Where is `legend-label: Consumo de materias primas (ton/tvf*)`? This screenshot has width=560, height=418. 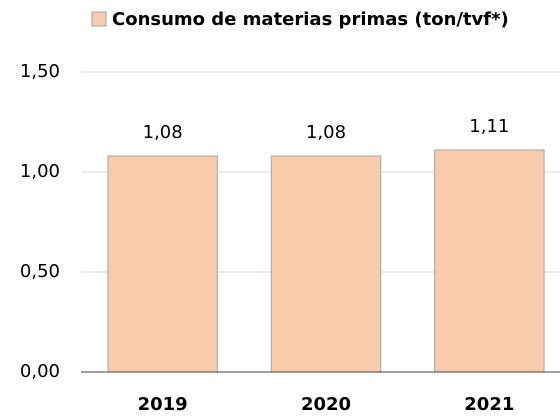 legend-label: Consumo de materias primas (ton/tvf*) is located at coordinates (310, 19).